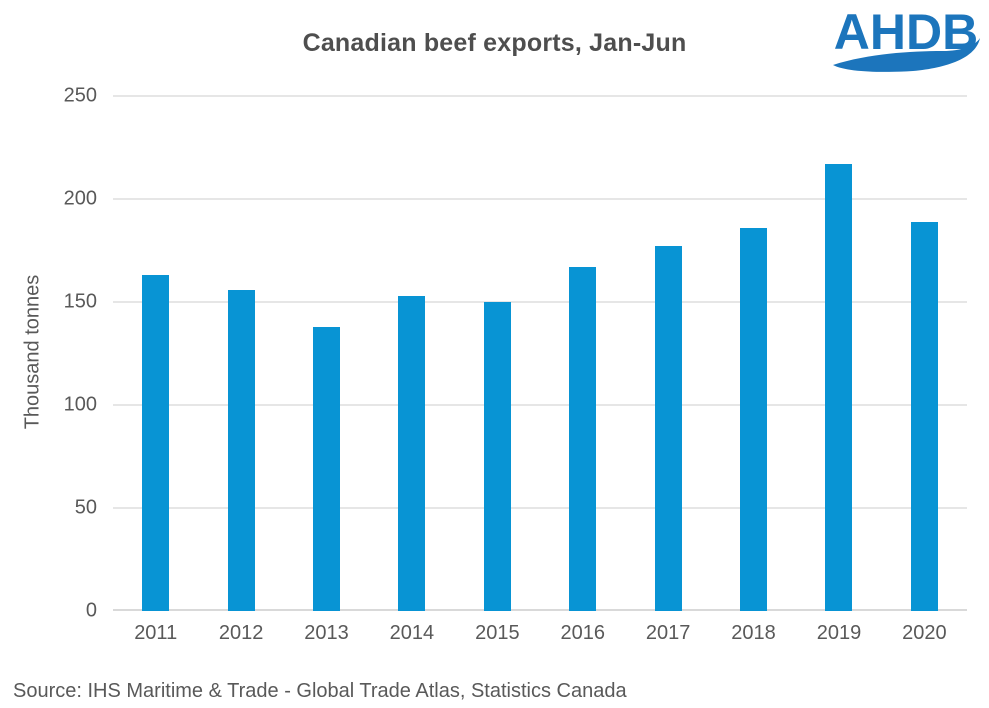 The image size is (989, 708). I want to click on x-tick-label-2016: 2016, so click(582, 633).